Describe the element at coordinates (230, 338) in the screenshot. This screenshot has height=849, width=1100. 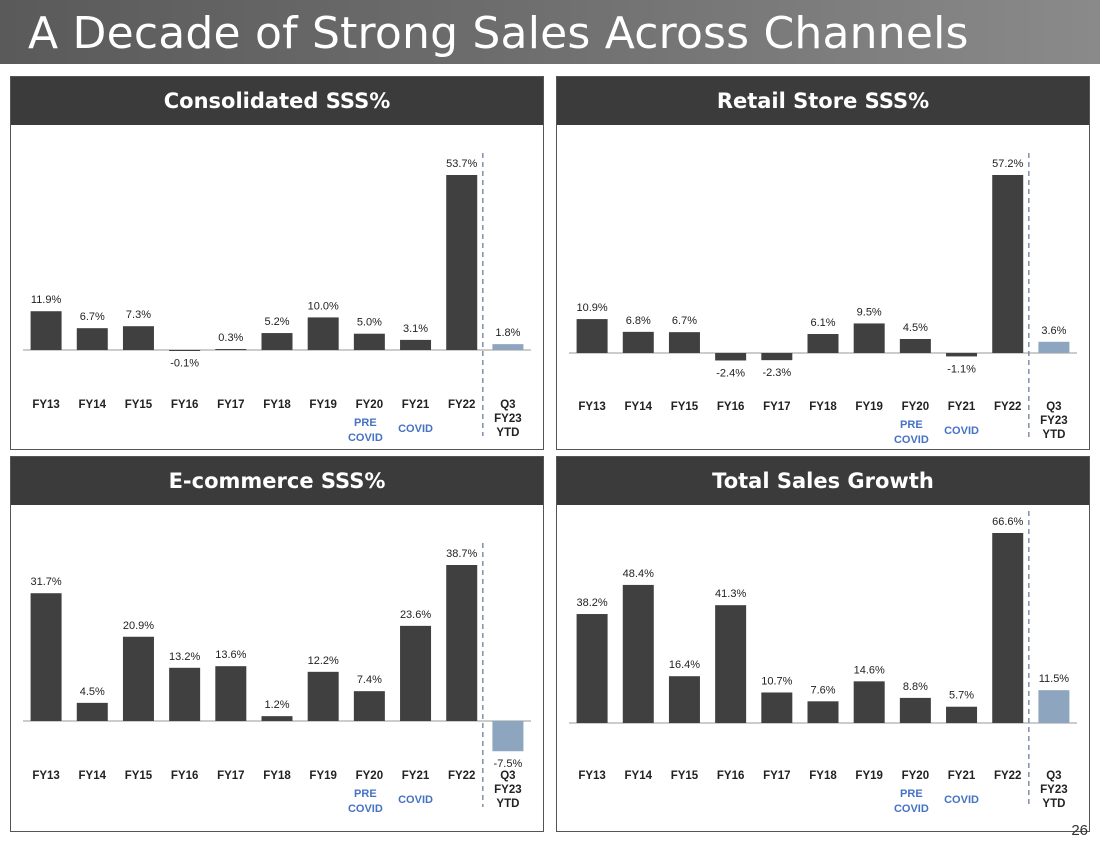
I see `data-label: 0.3%` at that location.